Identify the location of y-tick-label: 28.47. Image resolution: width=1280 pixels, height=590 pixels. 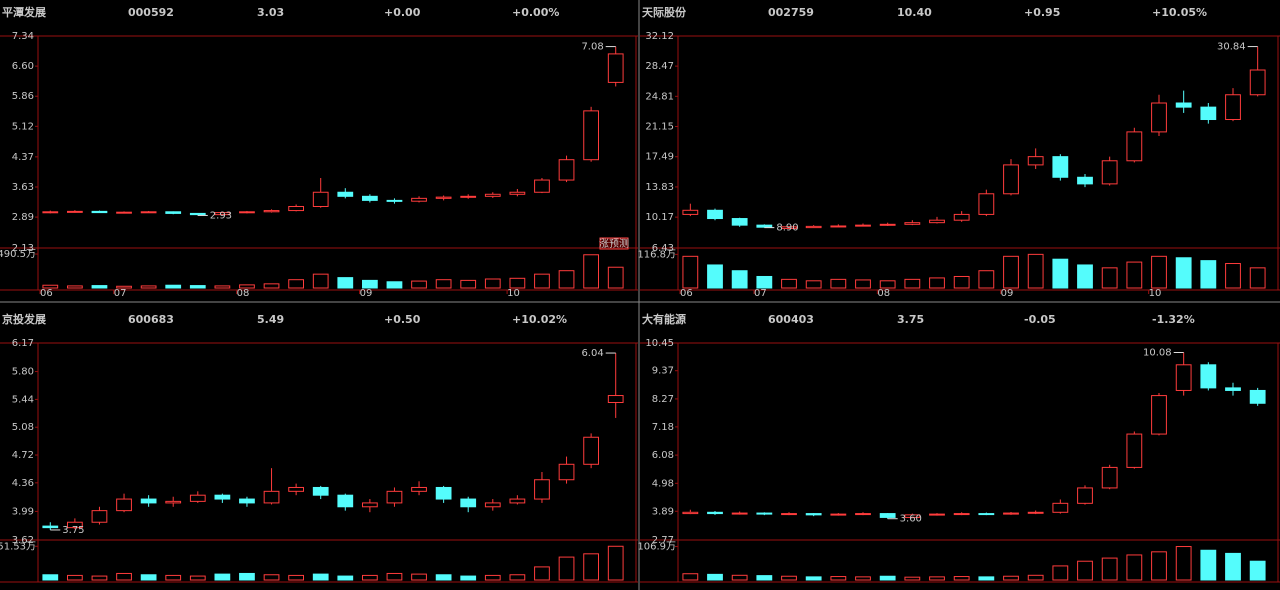
(659, 66).